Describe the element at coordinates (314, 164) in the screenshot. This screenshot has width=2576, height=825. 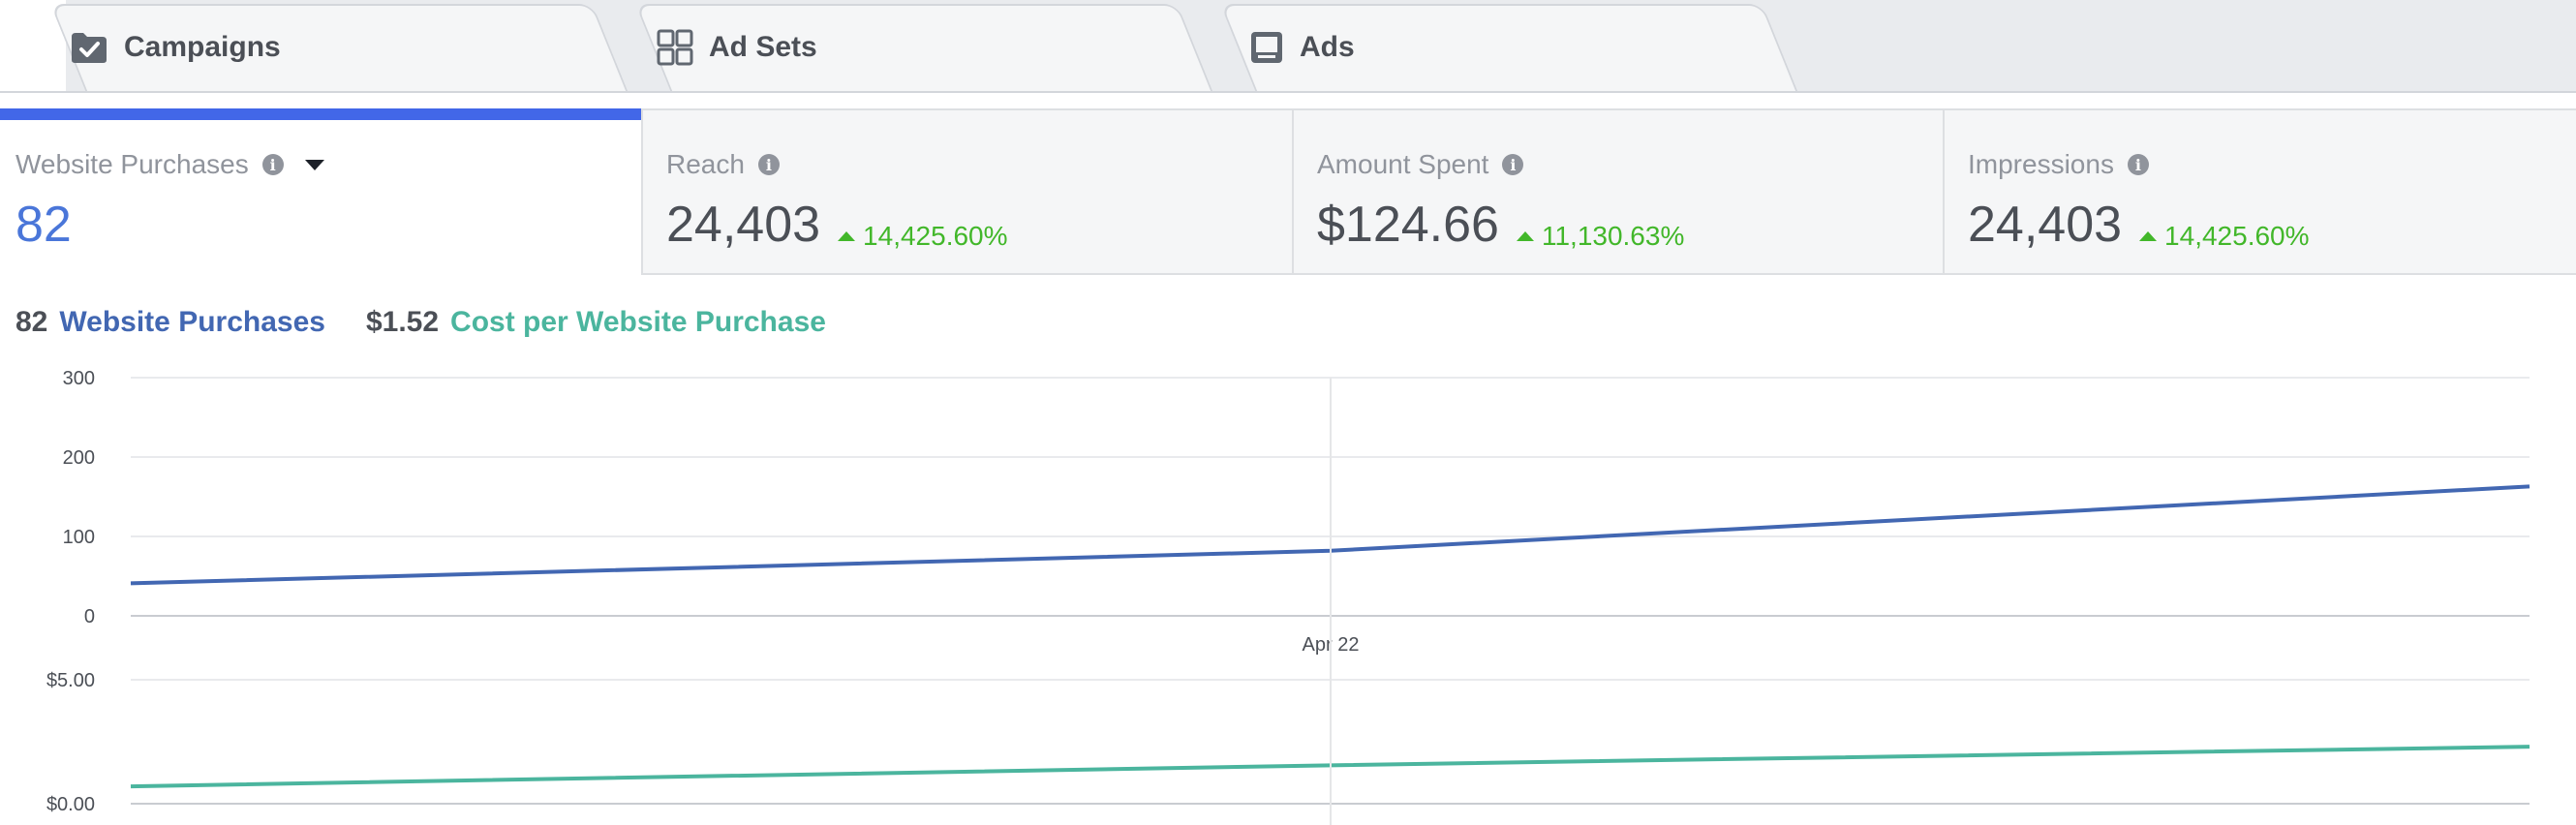
I see `dropdown-caret-icon` at that location.